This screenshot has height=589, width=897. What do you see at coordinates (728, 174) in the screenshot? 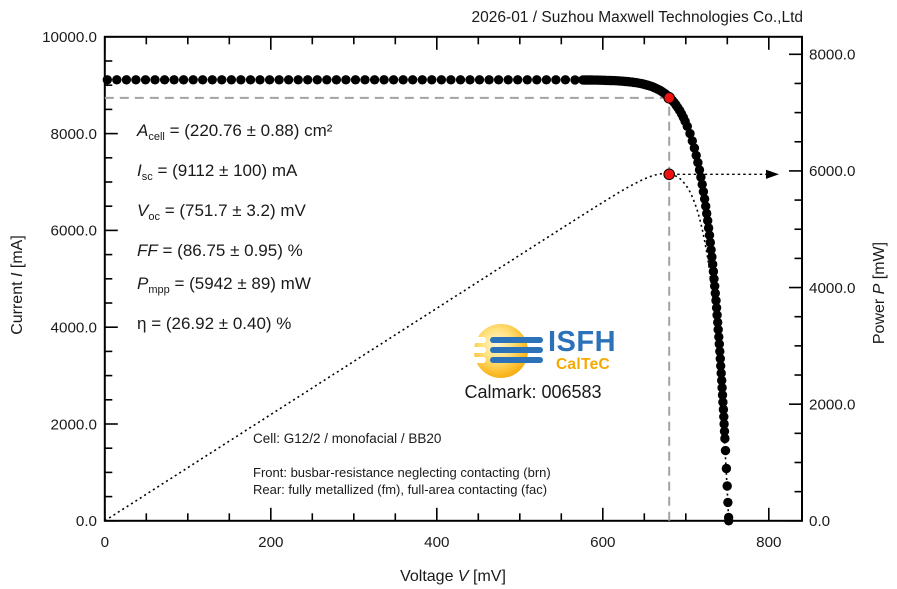
I see `power-mpp-arrow` at bounding box center [728, 174].